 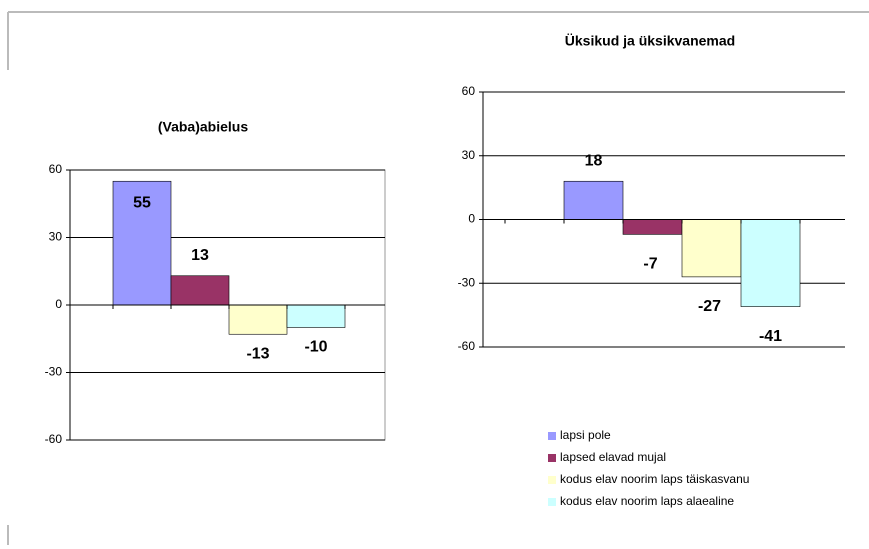 I want to click on legend-label: lapsed elavad mujal, so click(x=613, y=457).